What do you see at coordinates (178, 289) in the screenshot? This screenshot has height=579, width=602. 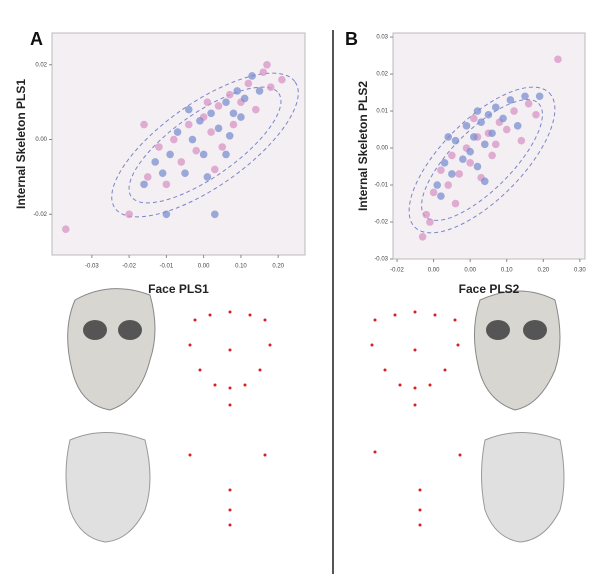 I see `x-axis-label: Face PLS1` at bounding box center [178, 289].